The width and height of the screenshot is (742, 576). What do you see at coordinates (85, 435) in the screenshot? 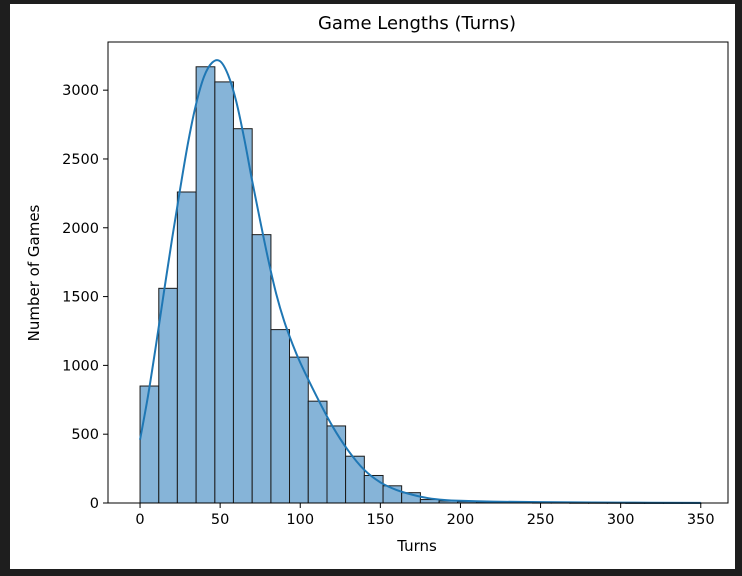
I see `y-tick-label: 500` at bounding box center [85, 435].